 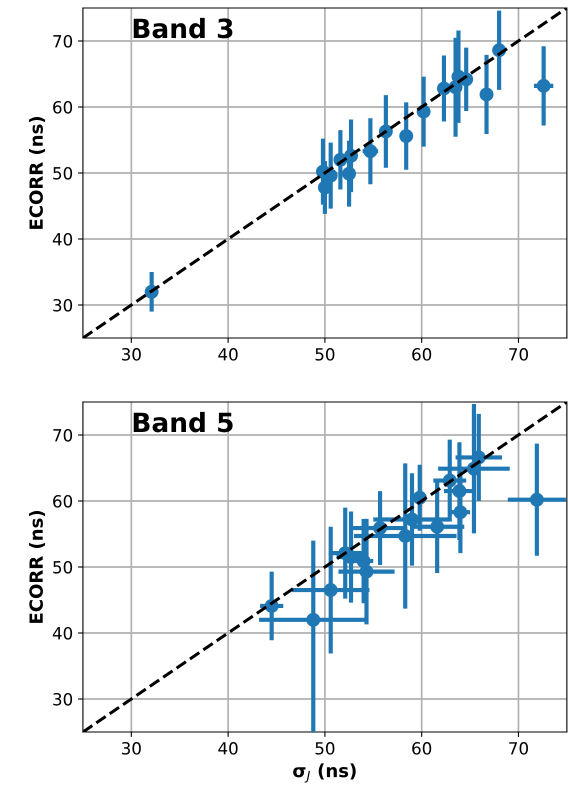 I want to click on annotation: Band 5, so click(x=183, y=422).